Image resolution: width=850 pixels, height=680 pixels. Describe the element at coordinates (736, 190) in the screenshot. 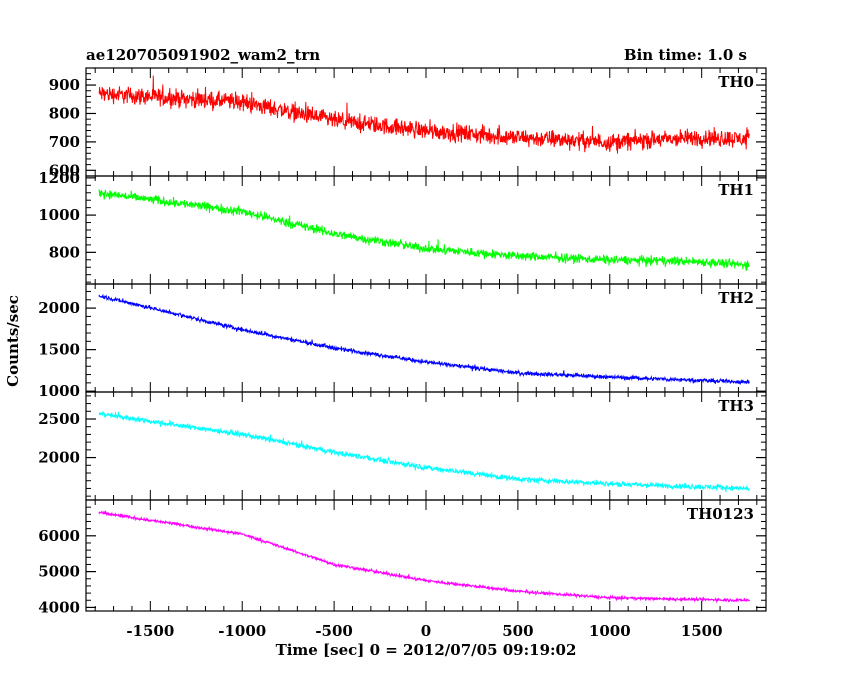

I see `series-label-th1: TH1` at that location.